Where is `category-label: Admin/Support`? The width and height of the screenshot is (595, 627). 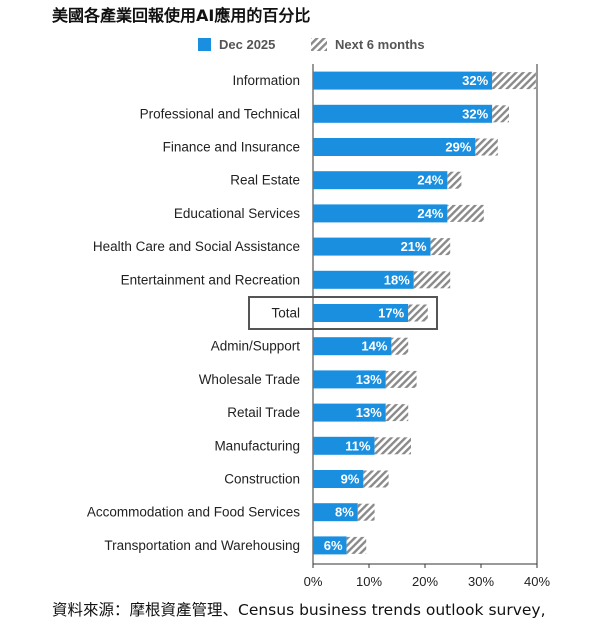
category-label: Admin/Support is located at coordinates (256, 346).